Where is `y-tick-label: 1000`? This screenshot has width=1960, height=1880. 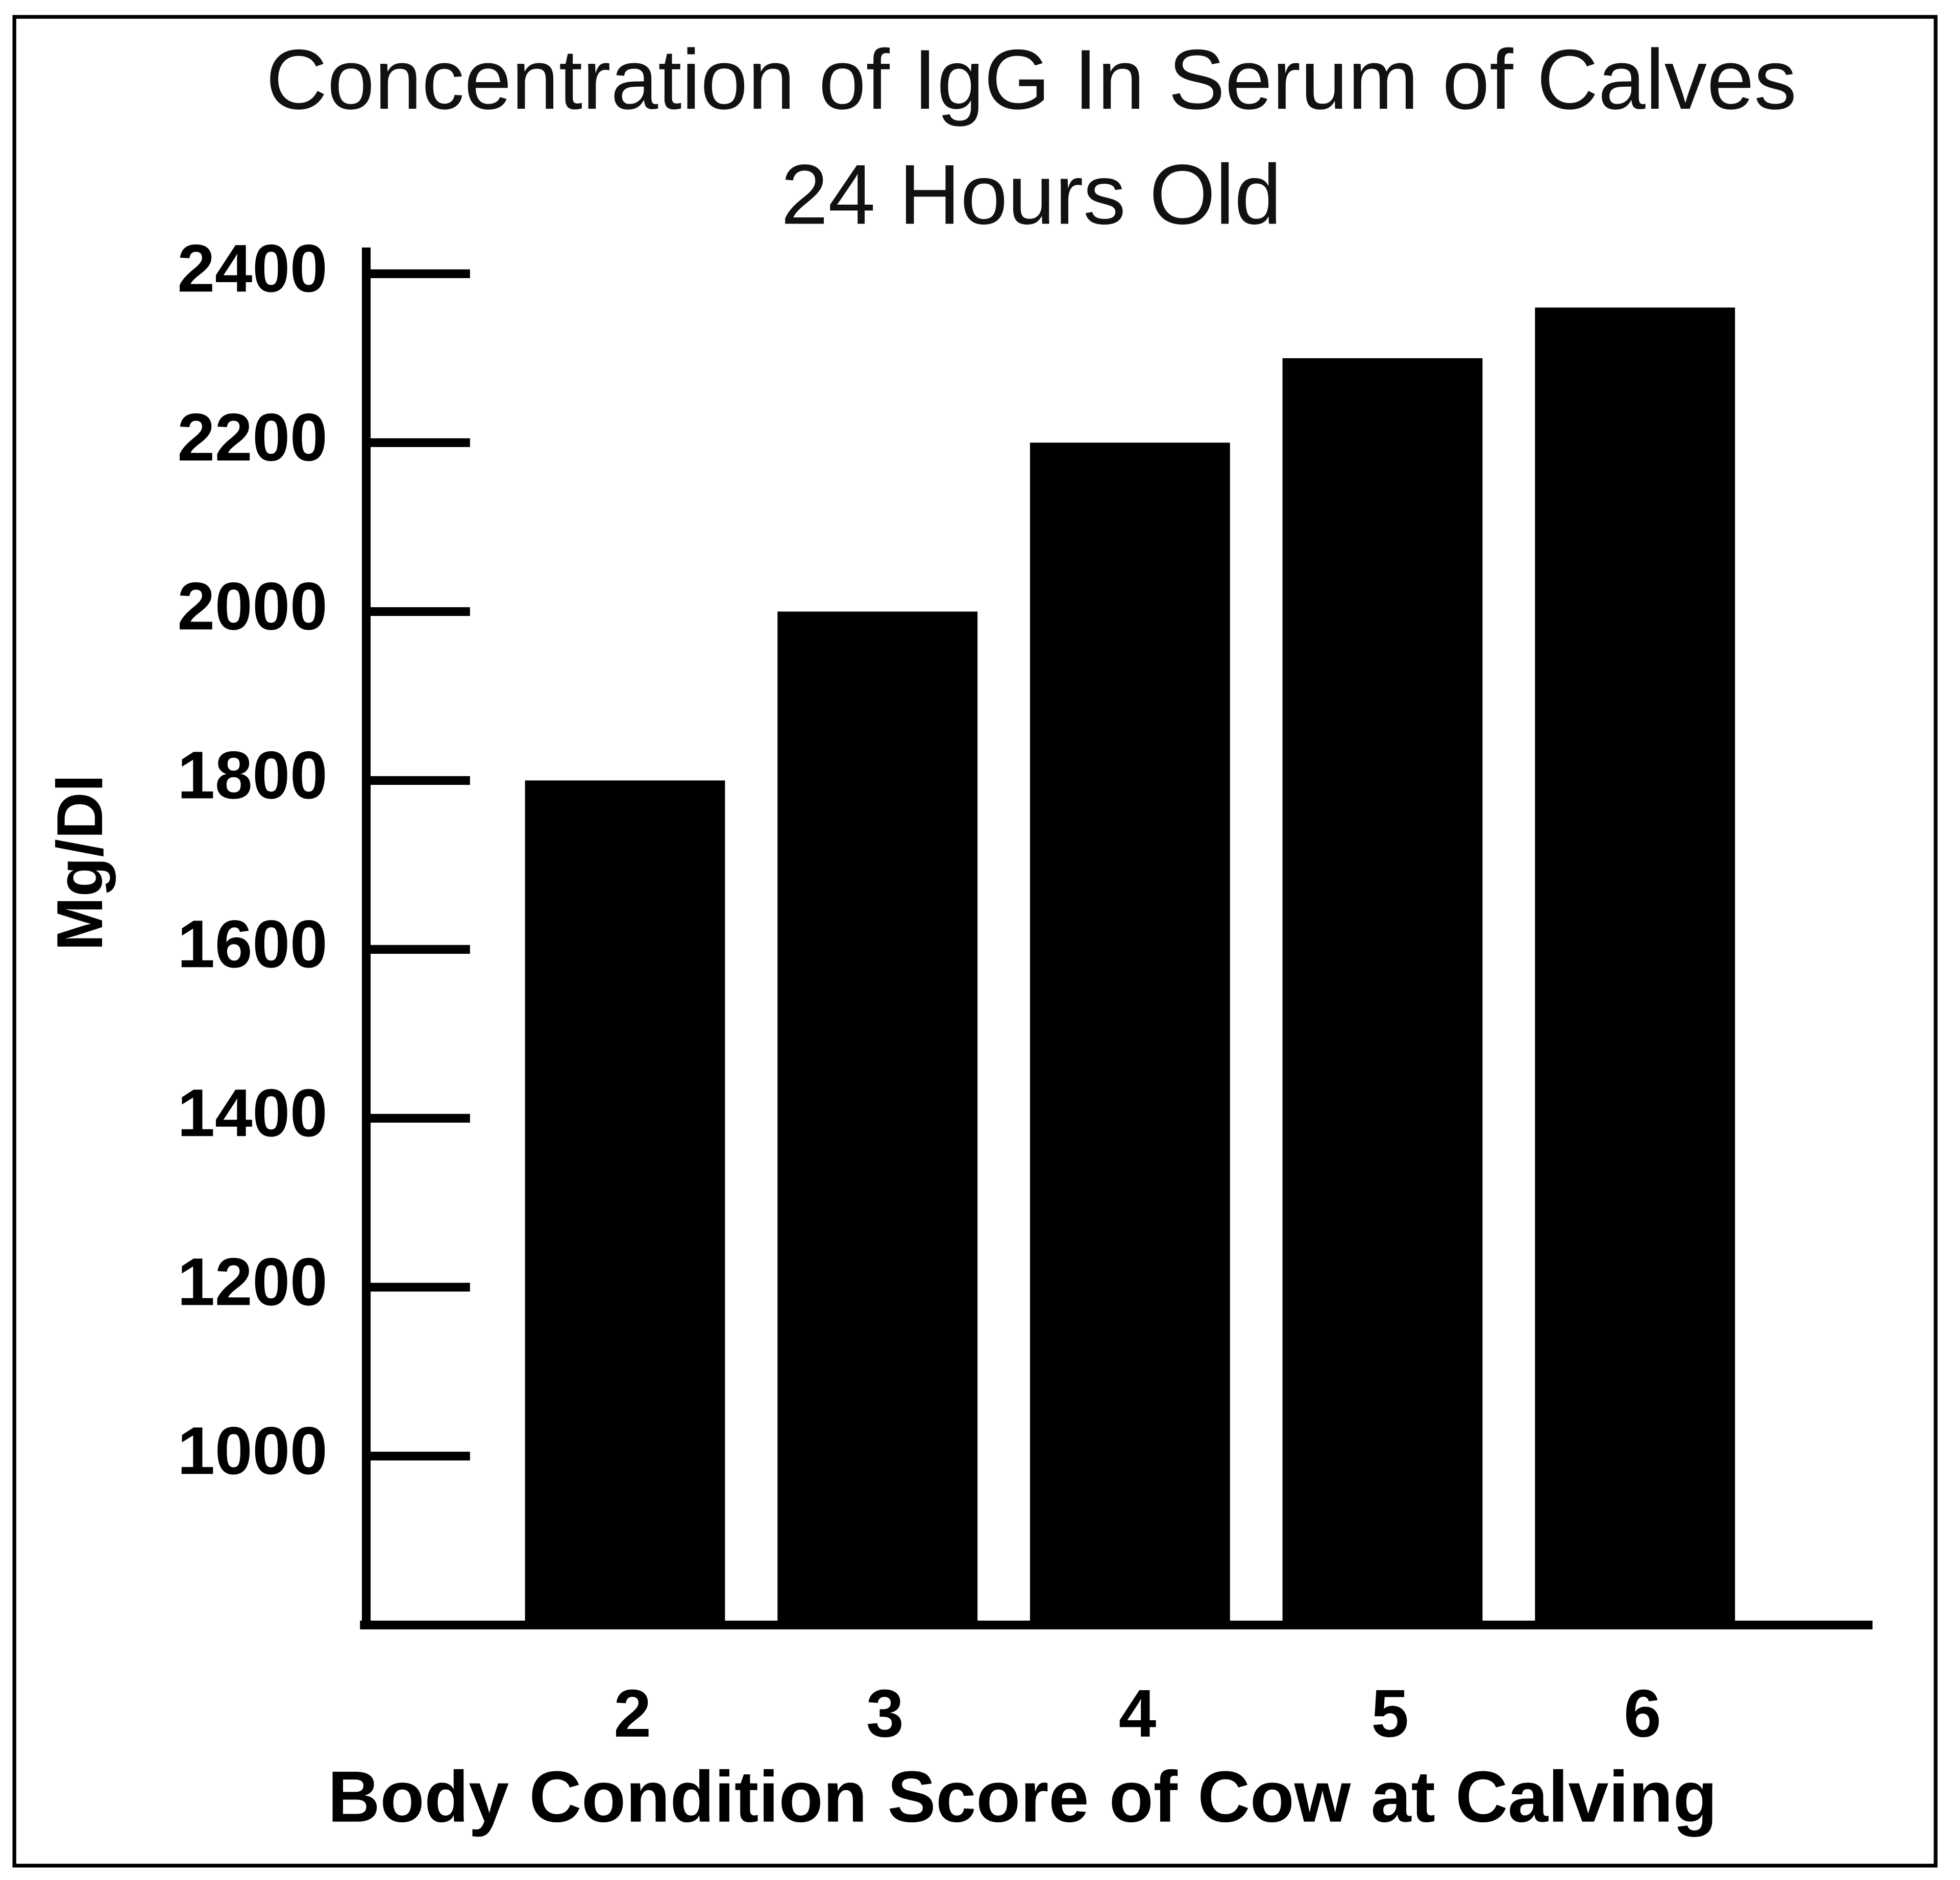 y-tick-label: 1000 is located at coordinates (252, 1451).